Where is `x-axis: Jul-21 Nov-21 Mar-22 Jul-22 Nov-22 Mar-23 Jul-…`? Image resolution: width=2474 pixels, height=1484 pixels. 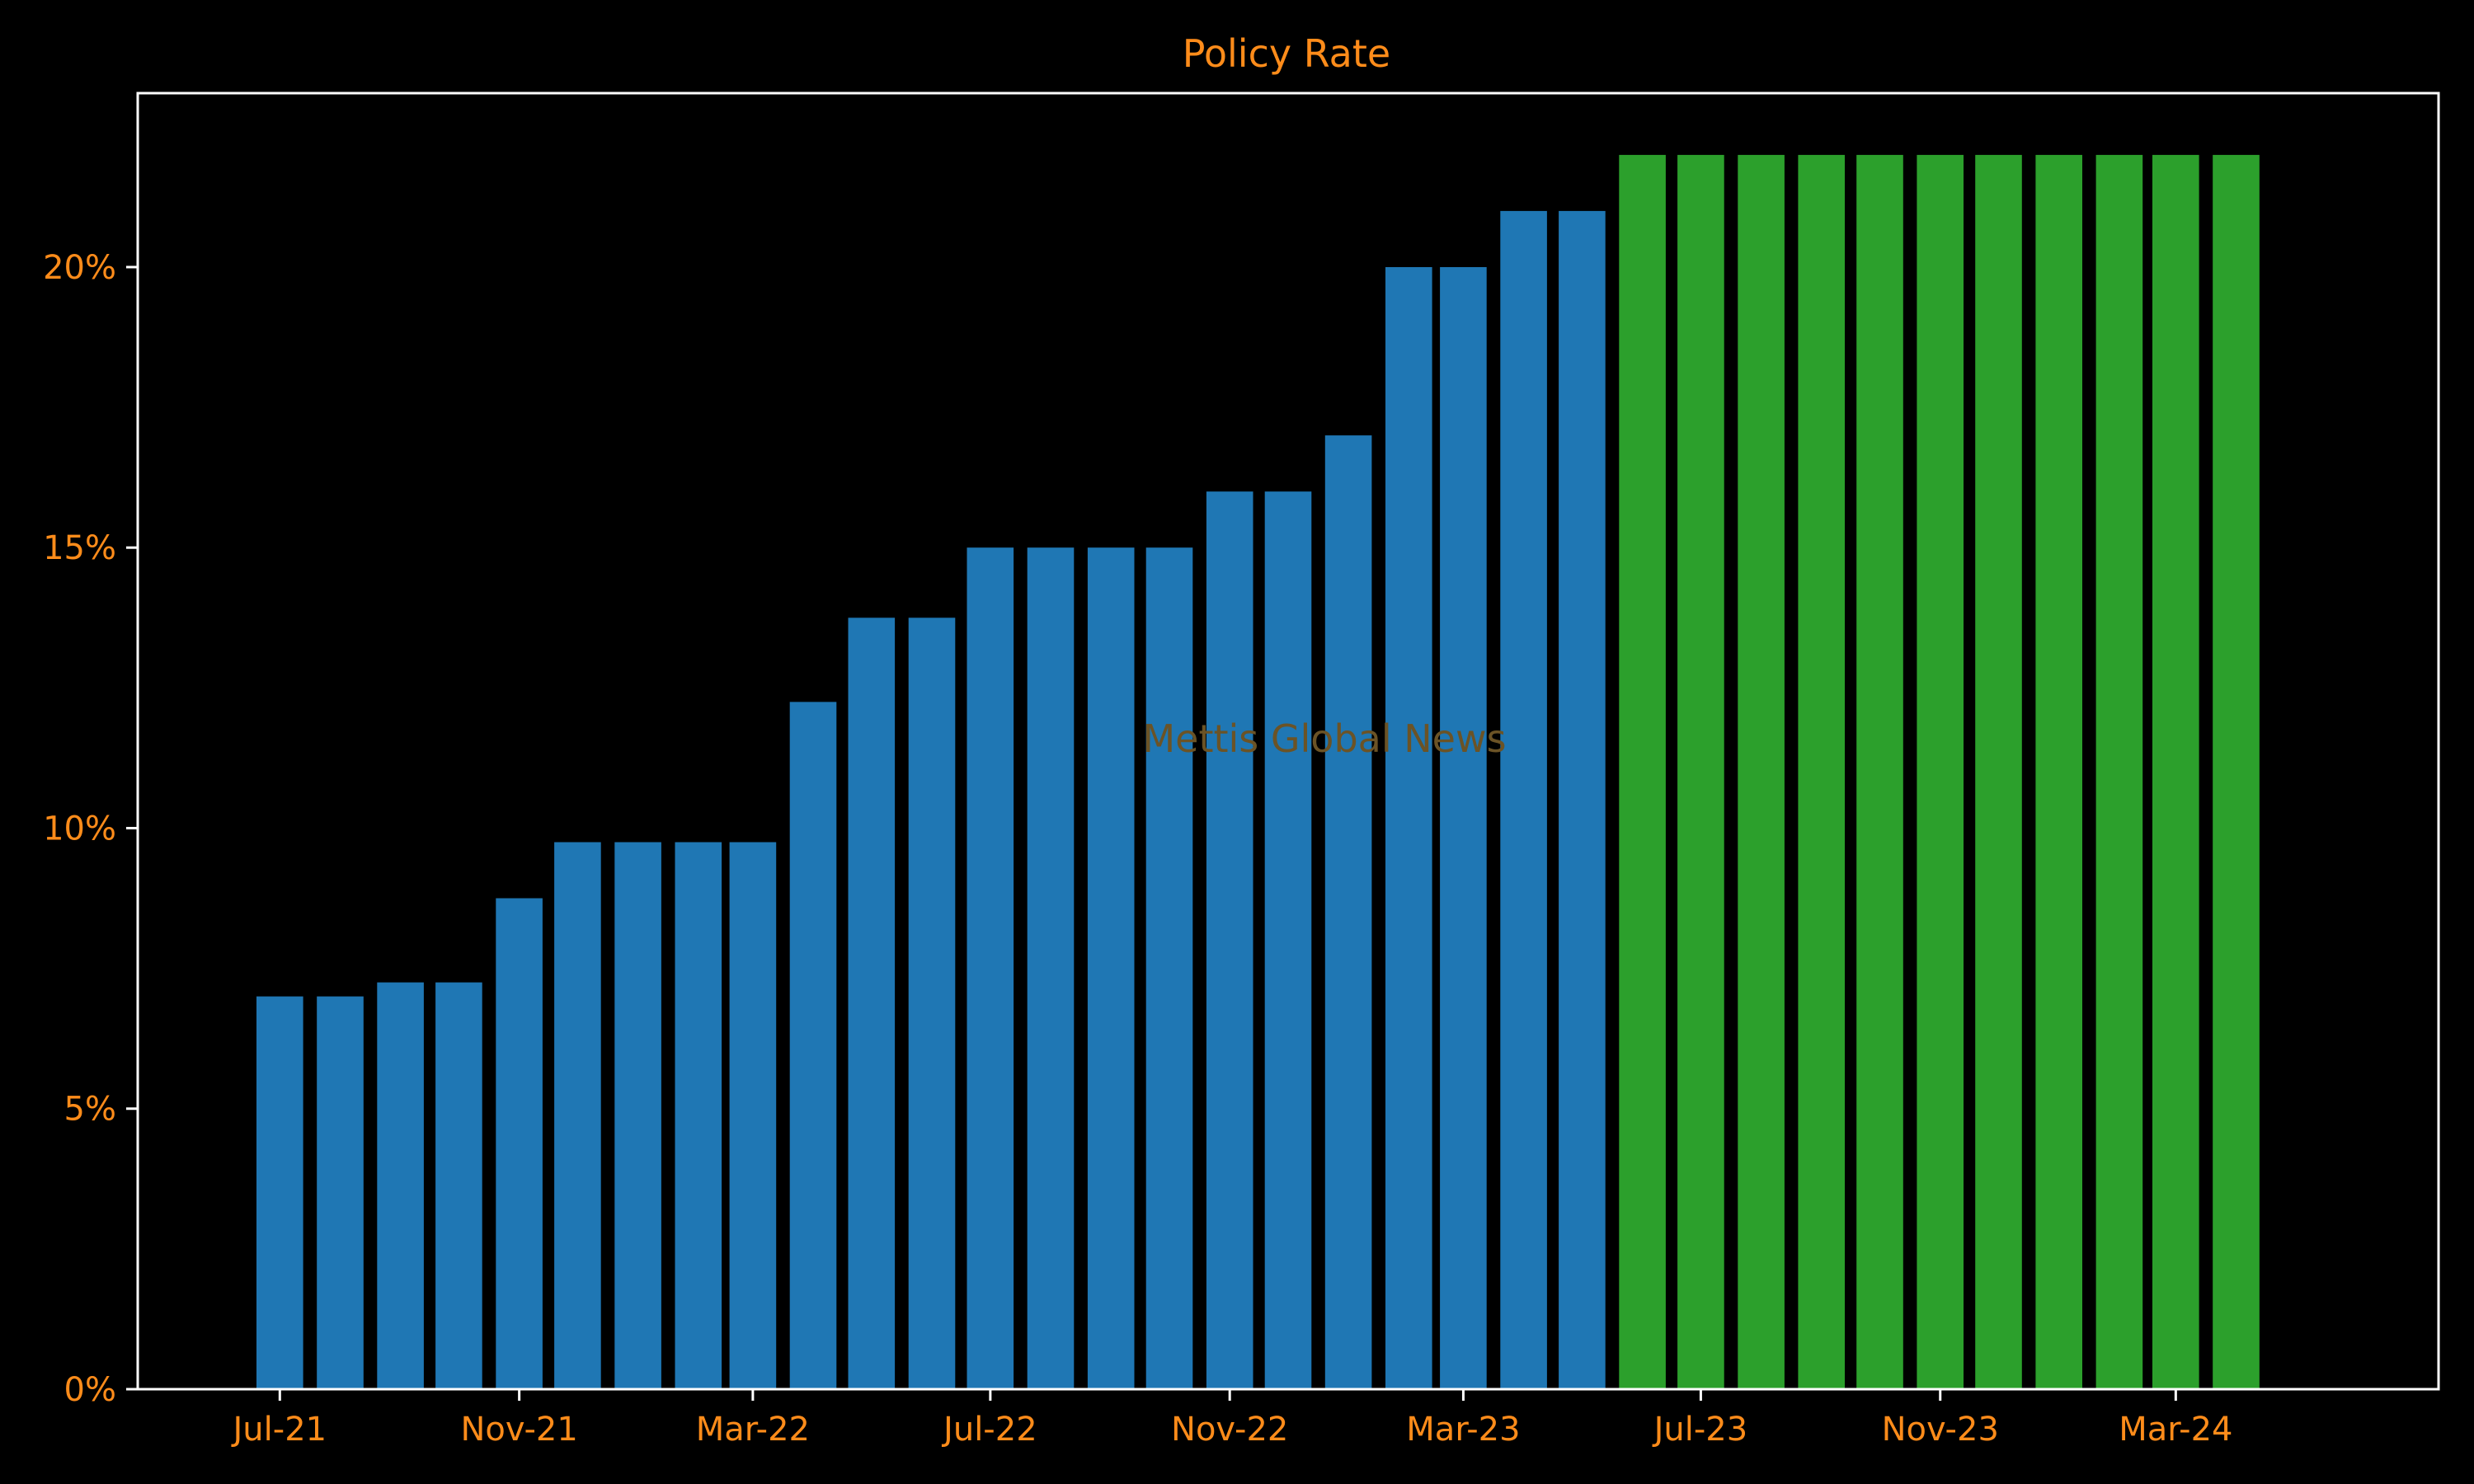 x-axis: Jul-21 Nov-21 Mar-22 Jul-22 Nov-22 Mar-23 Jul-… is located at coordinates (1231, 1419).